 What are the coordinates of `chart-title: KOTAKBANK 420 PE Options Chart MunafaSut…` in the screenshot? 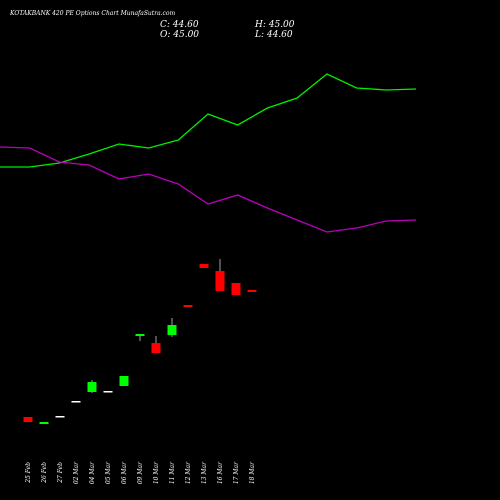 It's located at (92, 13).